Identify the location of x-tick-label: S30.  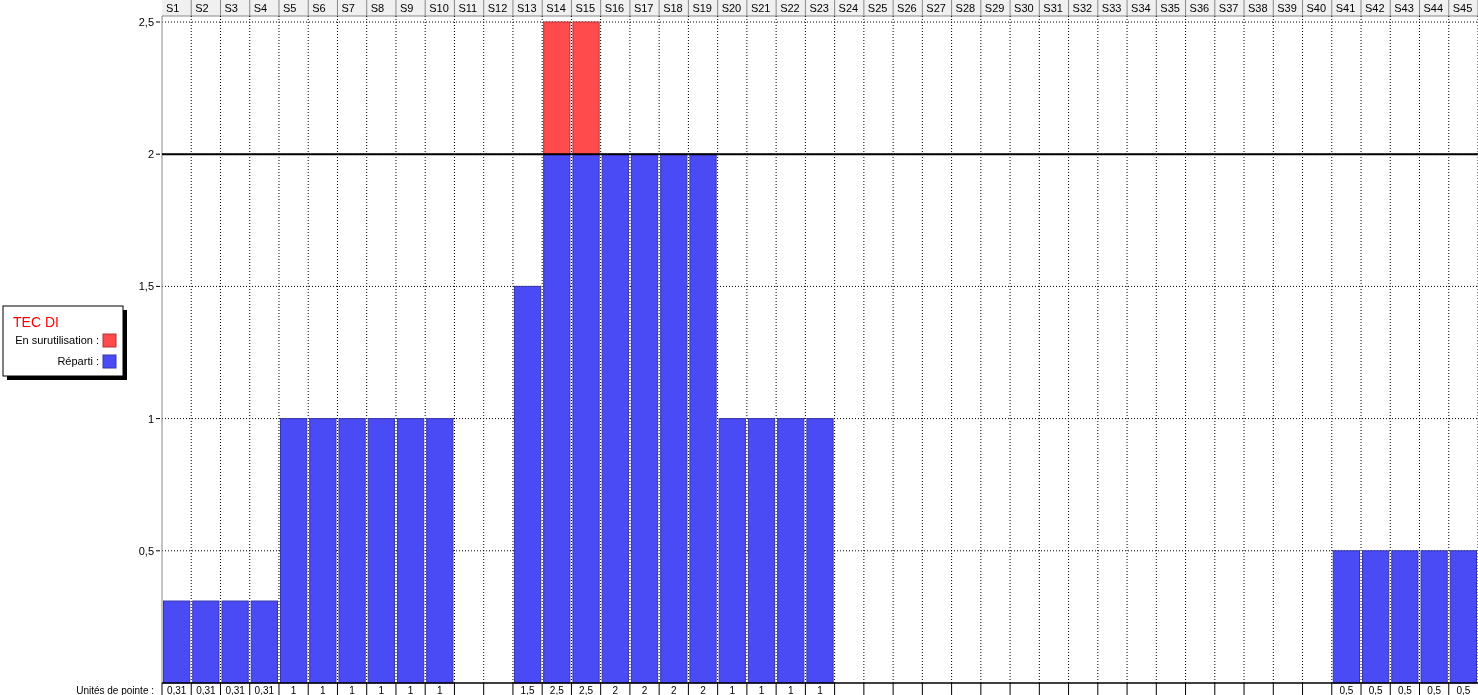
(1024, 8).